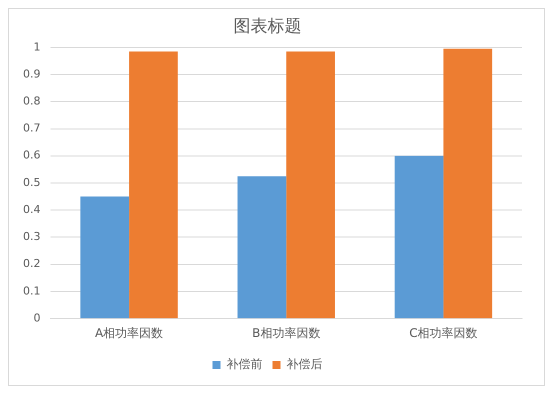  What do you see at coordinates (129, 333) in the screenshot?
I see `x-tick-label: A相功率因数` at bounding box center [129, 333].